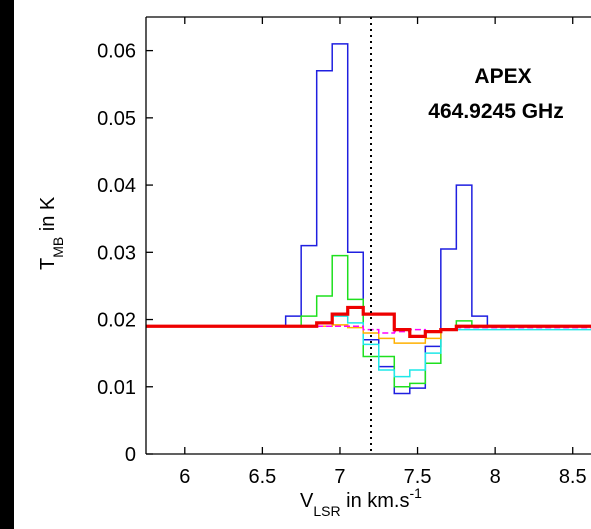  What do you see at coordinates (502, 76) in the screenshot?
I see `annotation-instrument: APEX` at bounding box center [502, 76].